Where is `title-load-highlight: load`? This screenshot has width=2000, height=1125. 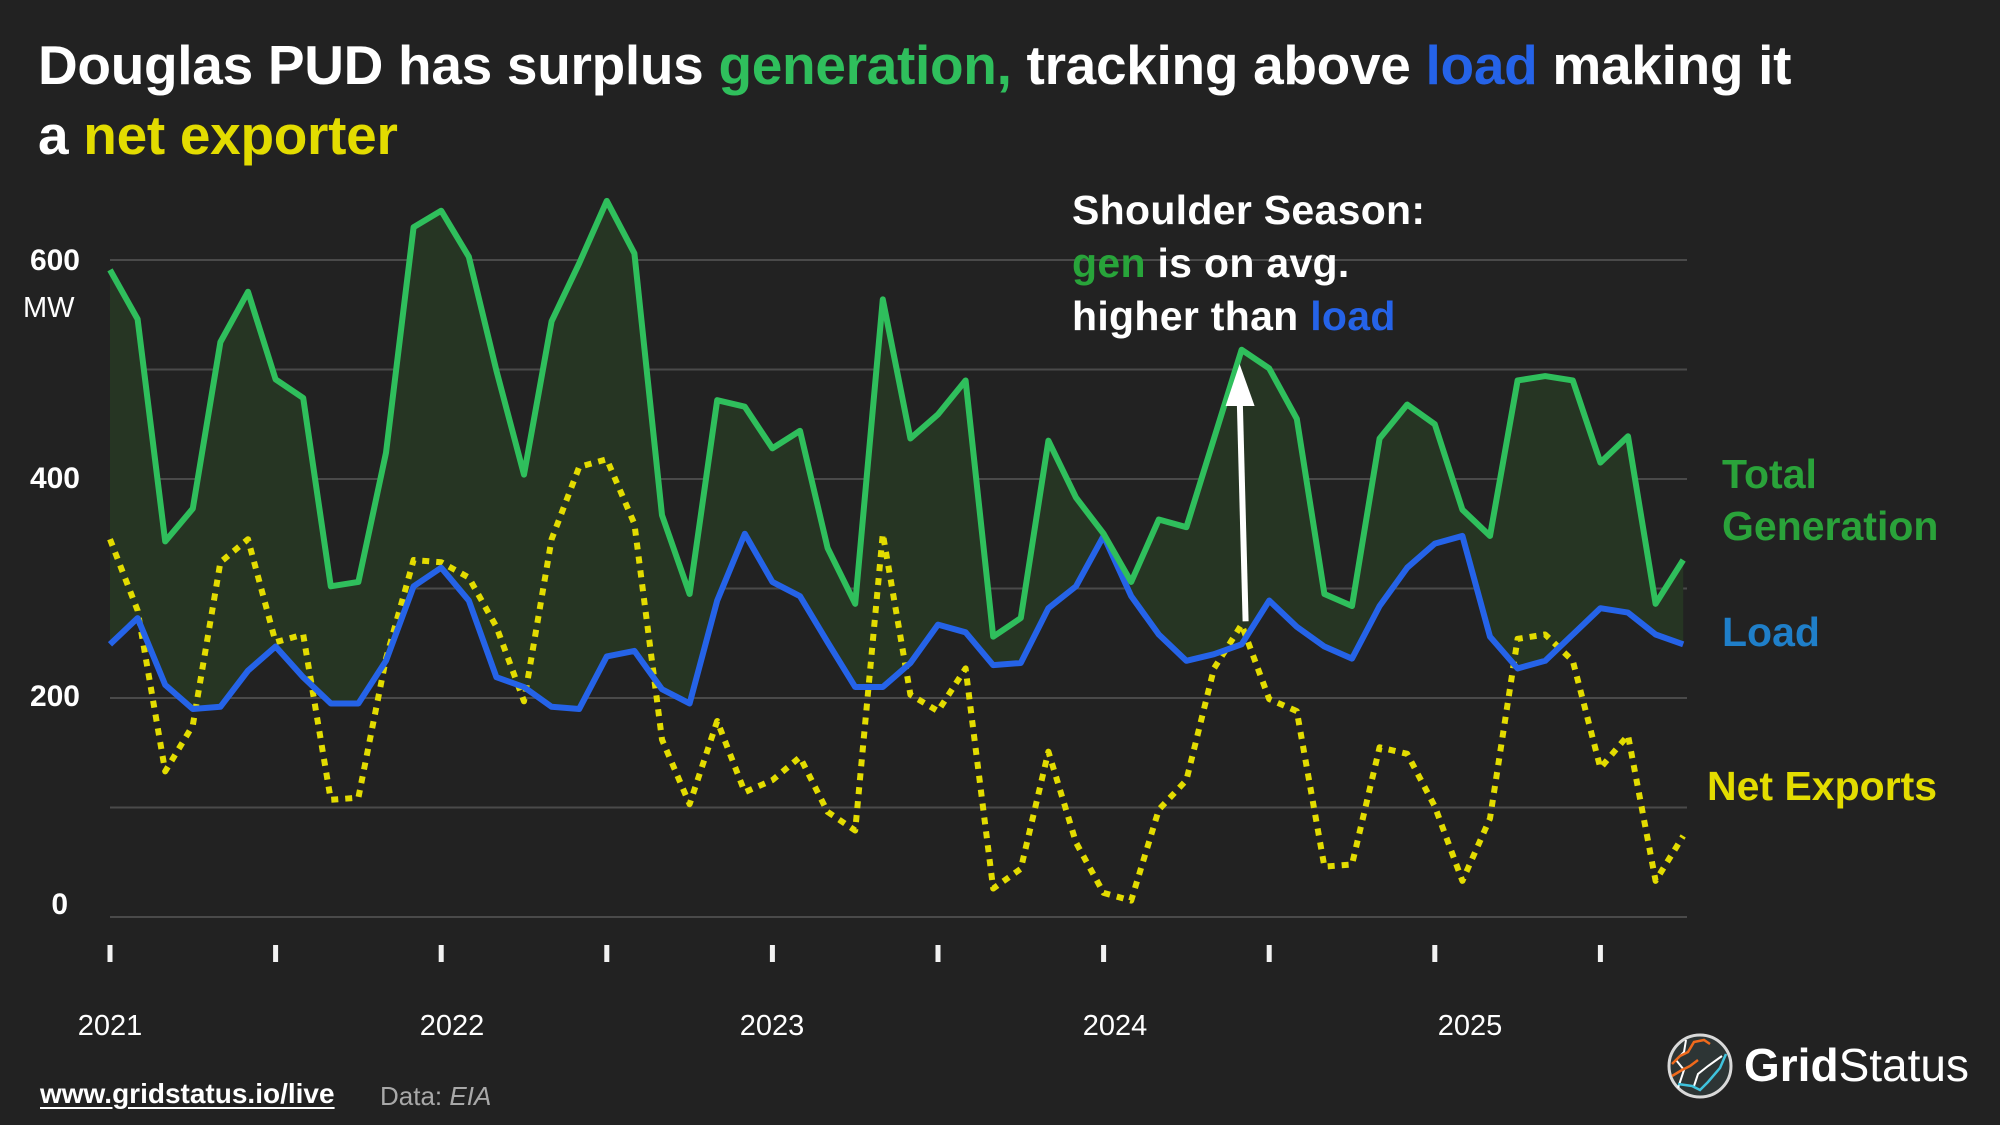 title-load-highlight: load is located at coordinates (1481, 65).